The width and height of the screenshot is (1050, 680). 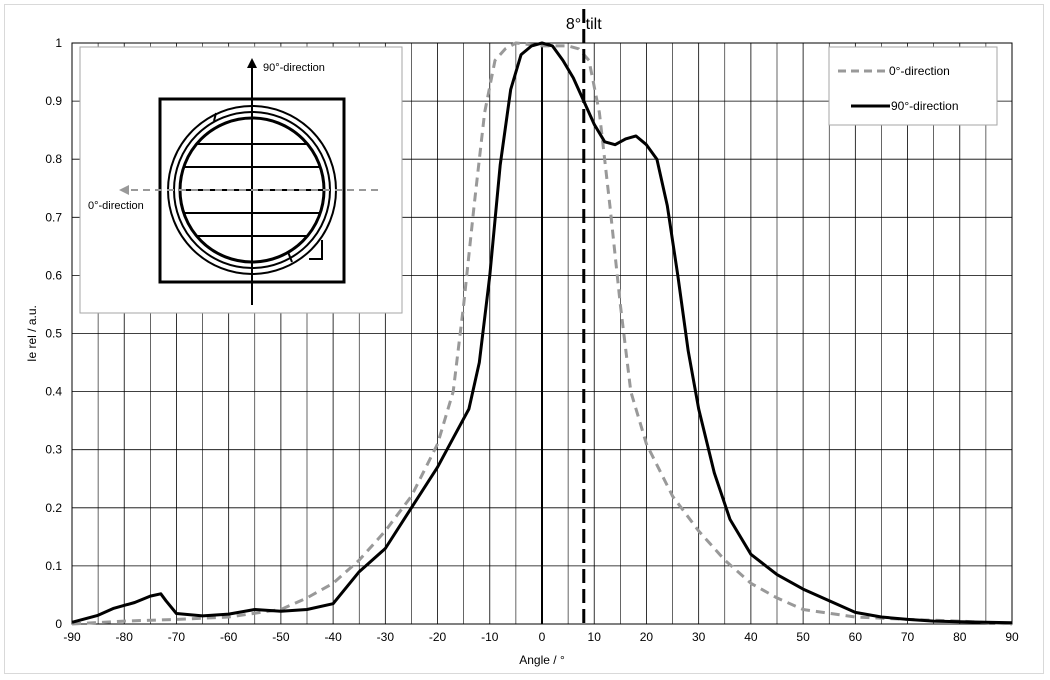 I want to click on inset-diagram: 90°-direction 0°-direction, so click(x=241, y=180).